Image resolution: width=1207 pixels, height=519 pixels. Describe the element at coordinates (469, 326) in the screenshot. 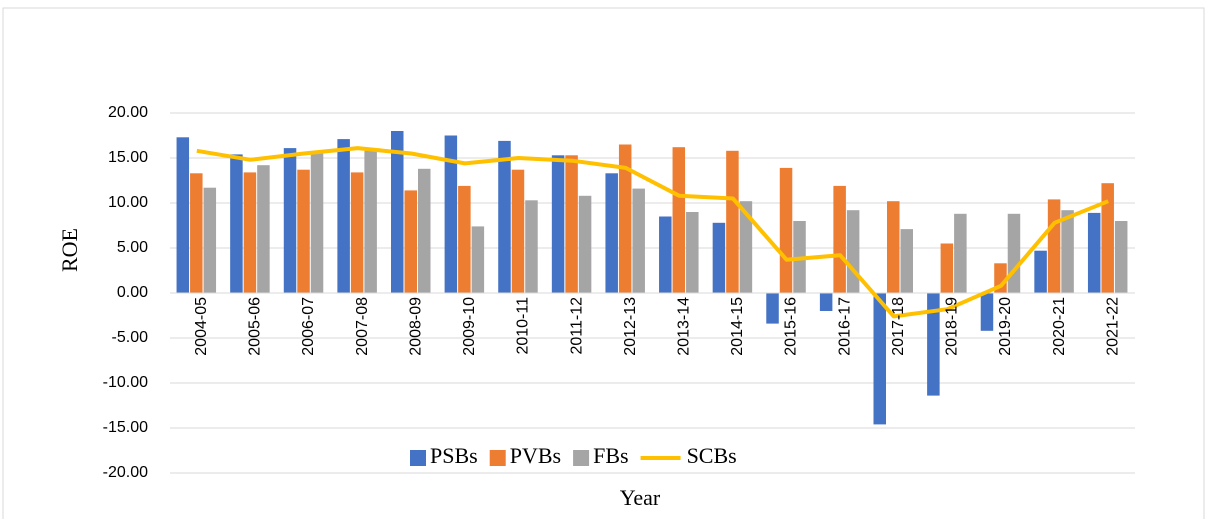

I see `x-tick-label: 2009-10` at that location.